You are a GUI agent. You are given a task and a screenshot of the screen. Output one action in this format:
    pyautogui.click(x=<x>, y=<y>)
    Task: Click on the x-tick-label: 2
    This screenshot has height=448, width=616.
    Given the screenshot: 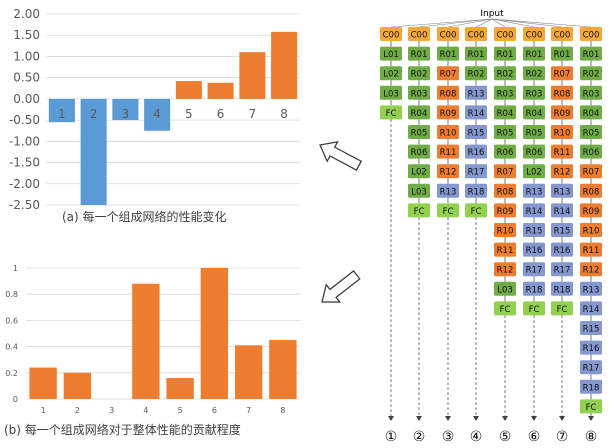 What is the action you would take?
    pyautogui.click(x=94, y=114)
    